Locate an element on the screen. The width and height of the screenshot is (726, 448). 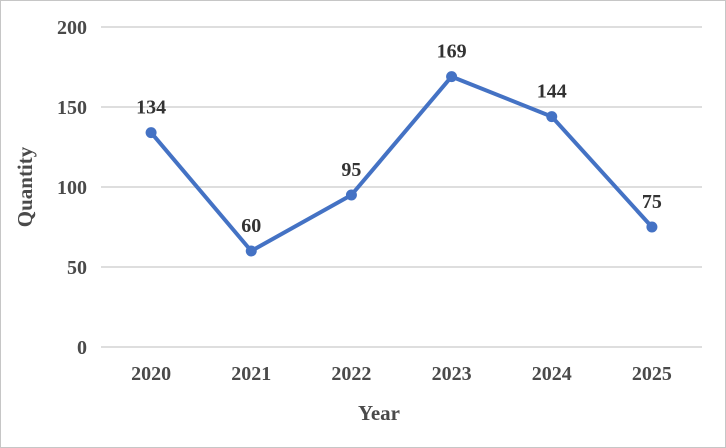
data-point-label: 144 is located at coordinates (552, 92).